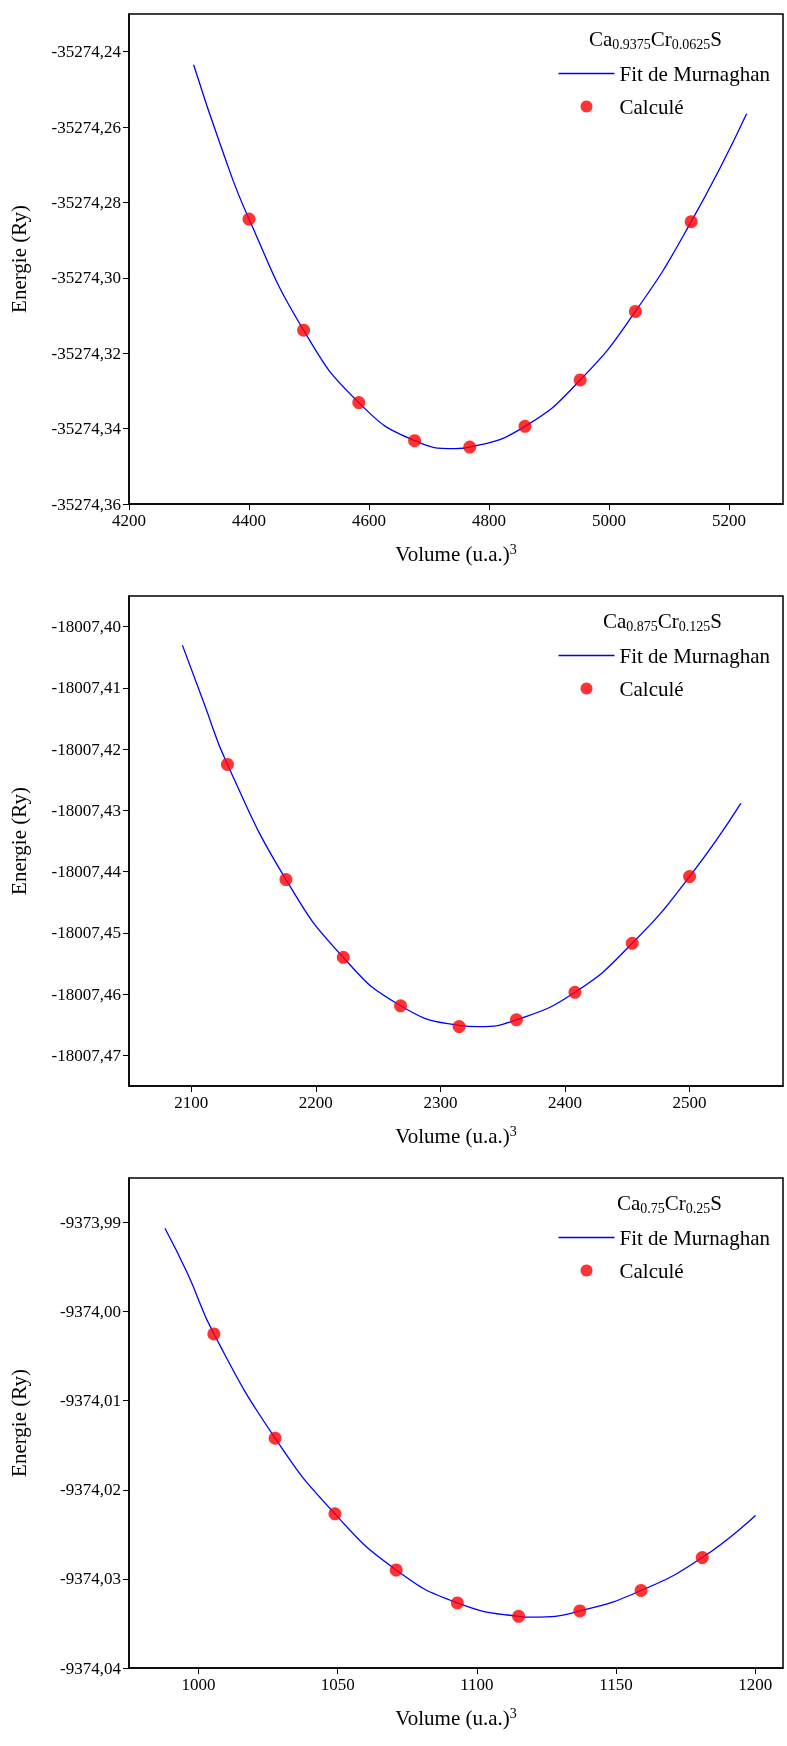  Describe the element at coordinates (90, 1223) in the screenshot. I see `y-tick-label: -9373,99` at that location.